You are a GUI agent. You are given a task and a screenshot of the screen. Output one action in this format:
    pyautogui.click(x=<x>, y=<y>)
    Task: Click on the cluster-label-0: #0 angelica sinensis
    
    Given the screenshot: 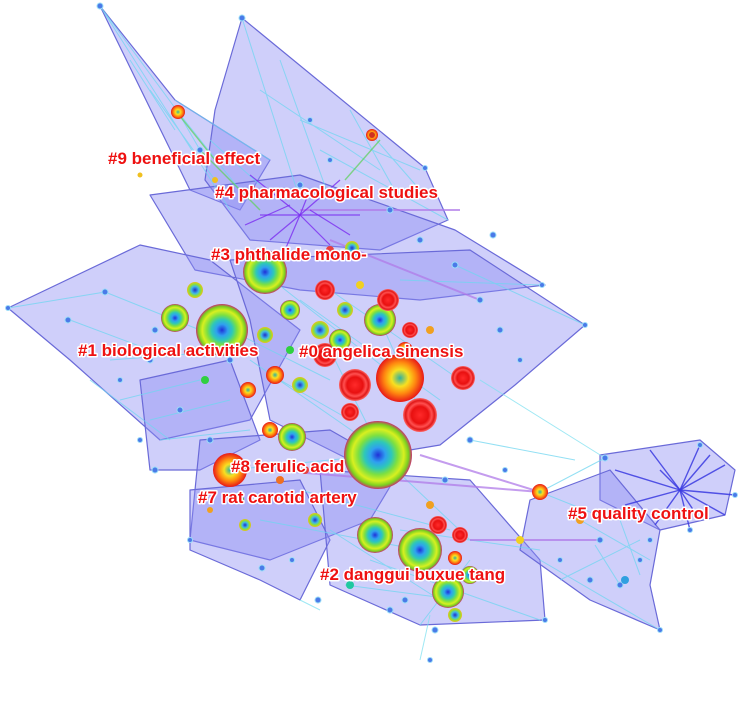 What is the action you would take?
    pyautogui.click(x=381, y=351)
    